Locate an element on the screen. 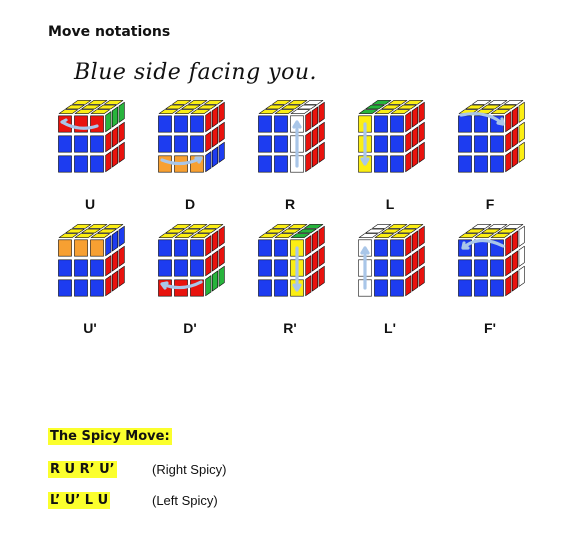 This screenshot has width=584, height=540. move-label-l: L is located at coordinates (390, 204).